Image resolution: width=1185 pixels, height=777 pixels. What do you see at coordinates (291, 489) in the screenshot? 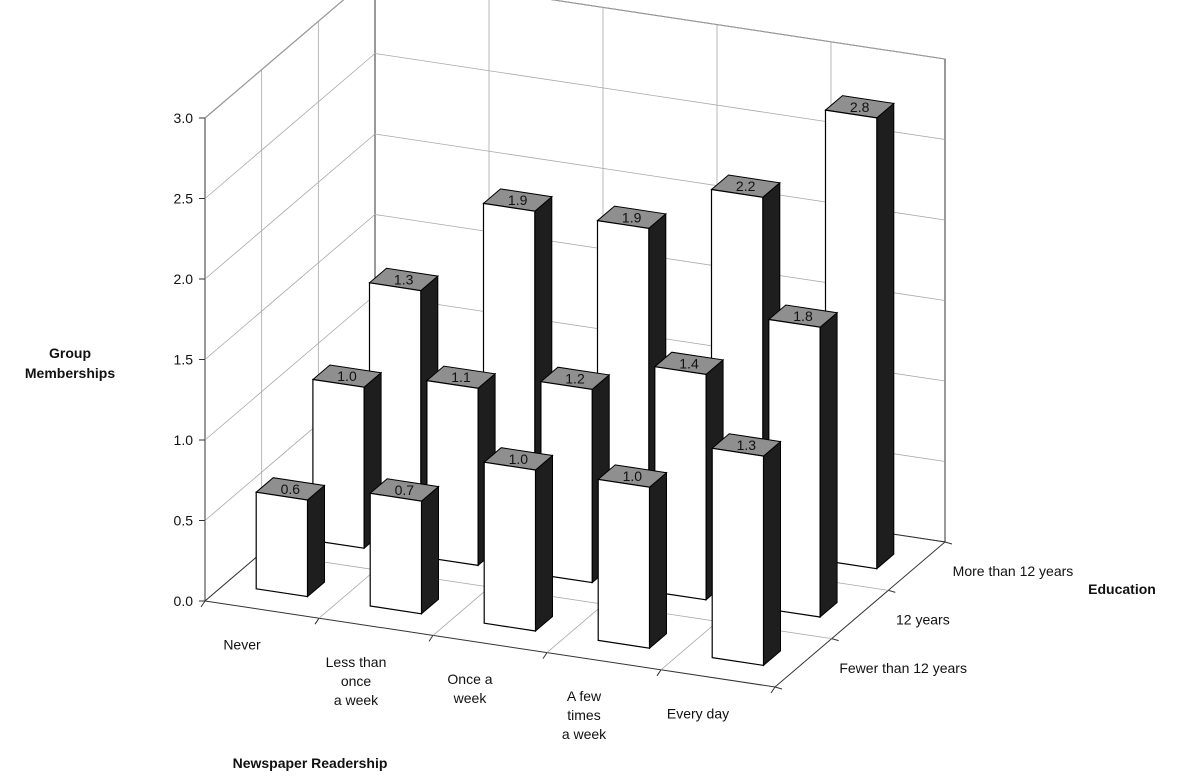
I see `bar-value-label: 0.6` at bounding box center [291, 489].